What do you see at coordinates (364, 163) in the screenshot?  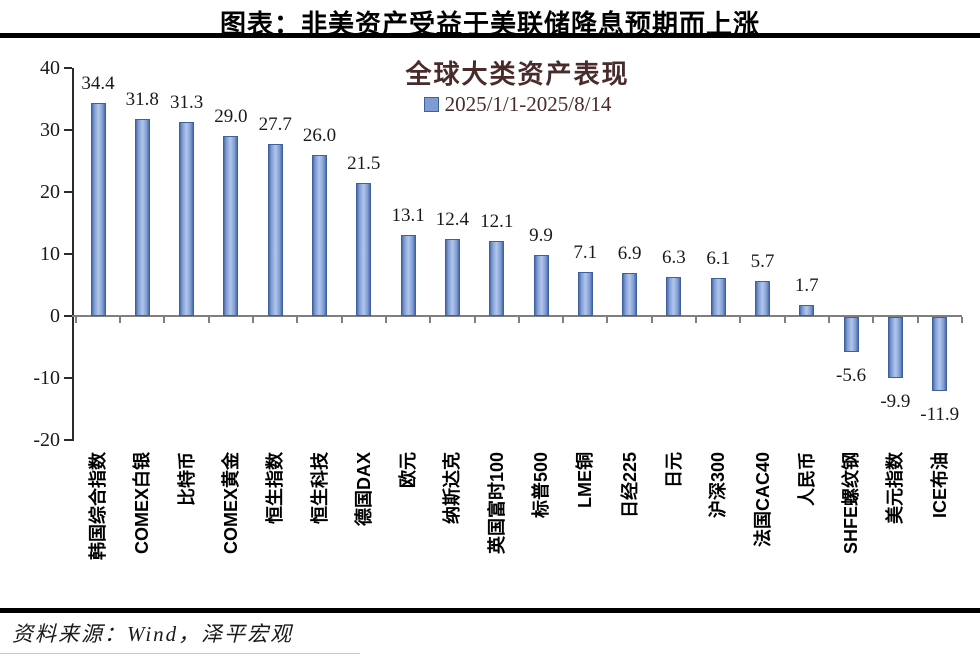 I see `bar-value-label: 21.5` at bounding box center [364, 163].